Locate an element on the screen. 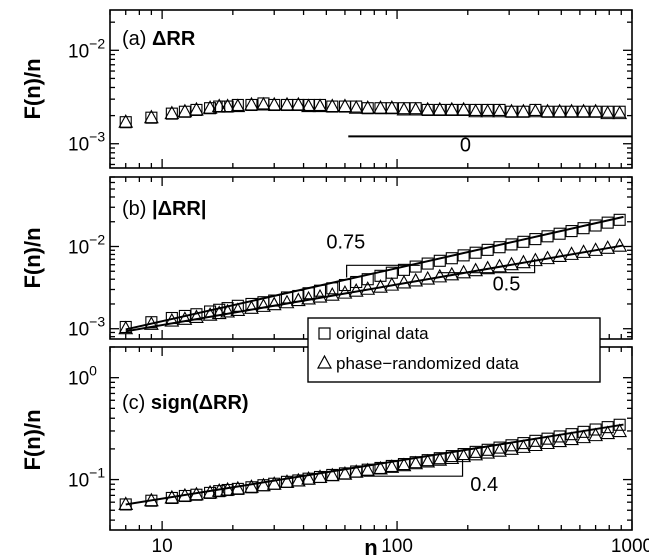  y-tick-label-exponent: −3 is located at coordinates (97, 137).